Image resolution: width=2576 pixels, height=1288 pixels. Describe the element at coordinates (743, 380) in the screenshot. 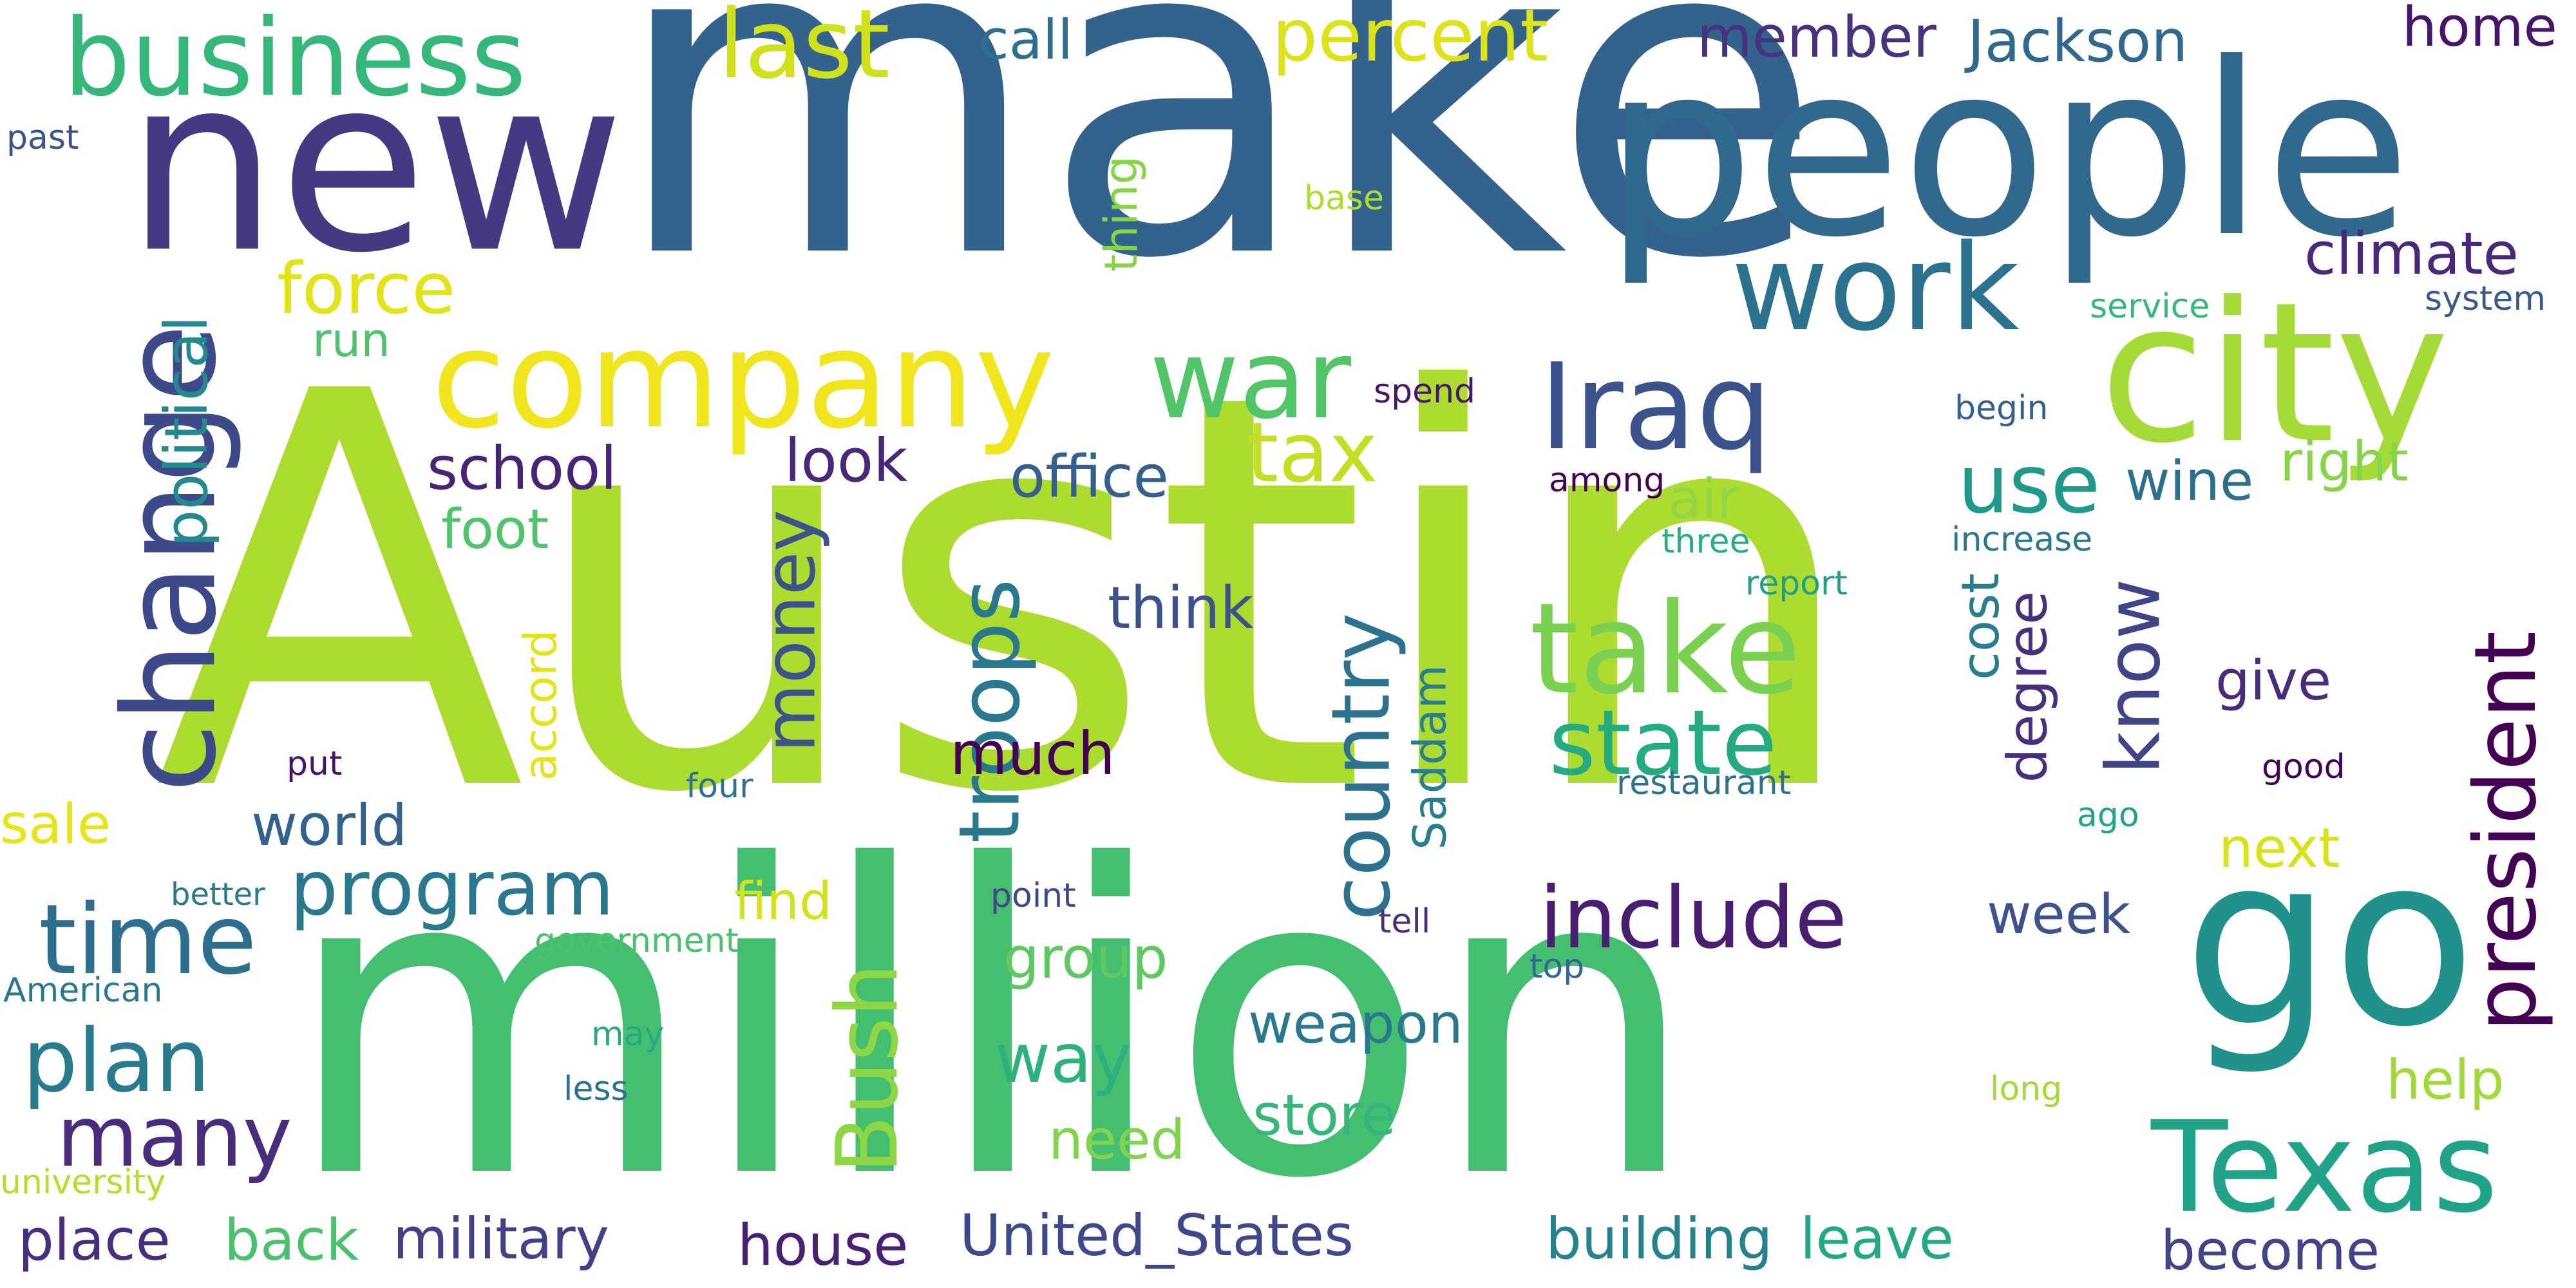

I see `word-company: company` at that location.